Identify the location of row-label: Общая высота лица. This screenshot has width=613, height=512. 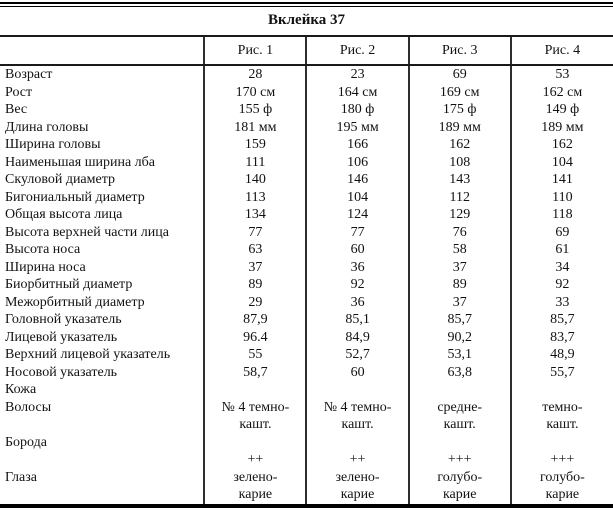
(64, 214).